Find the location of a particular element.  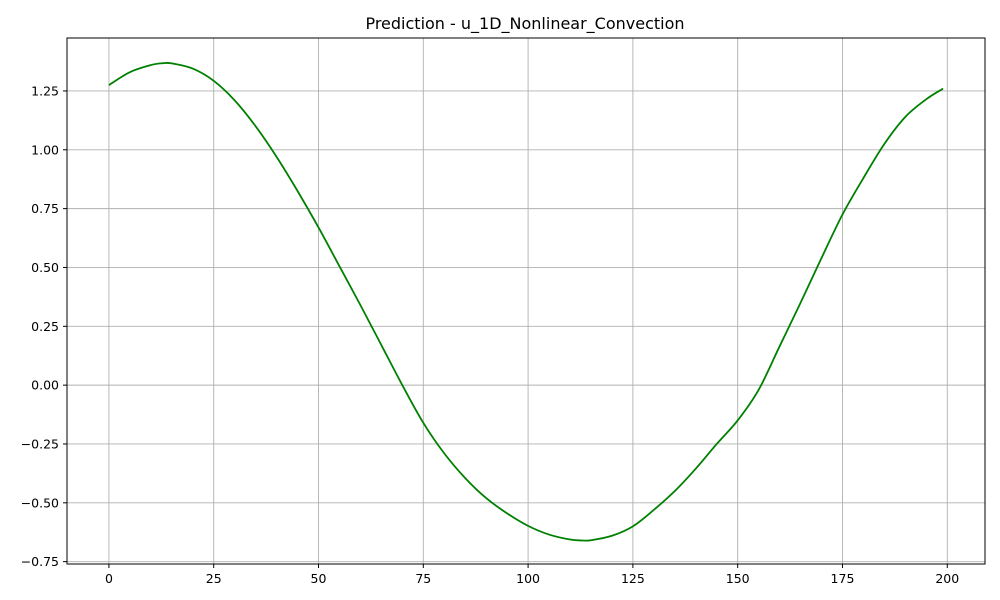

y-tick-label: −0.50 is located at coordinates (40, 502).